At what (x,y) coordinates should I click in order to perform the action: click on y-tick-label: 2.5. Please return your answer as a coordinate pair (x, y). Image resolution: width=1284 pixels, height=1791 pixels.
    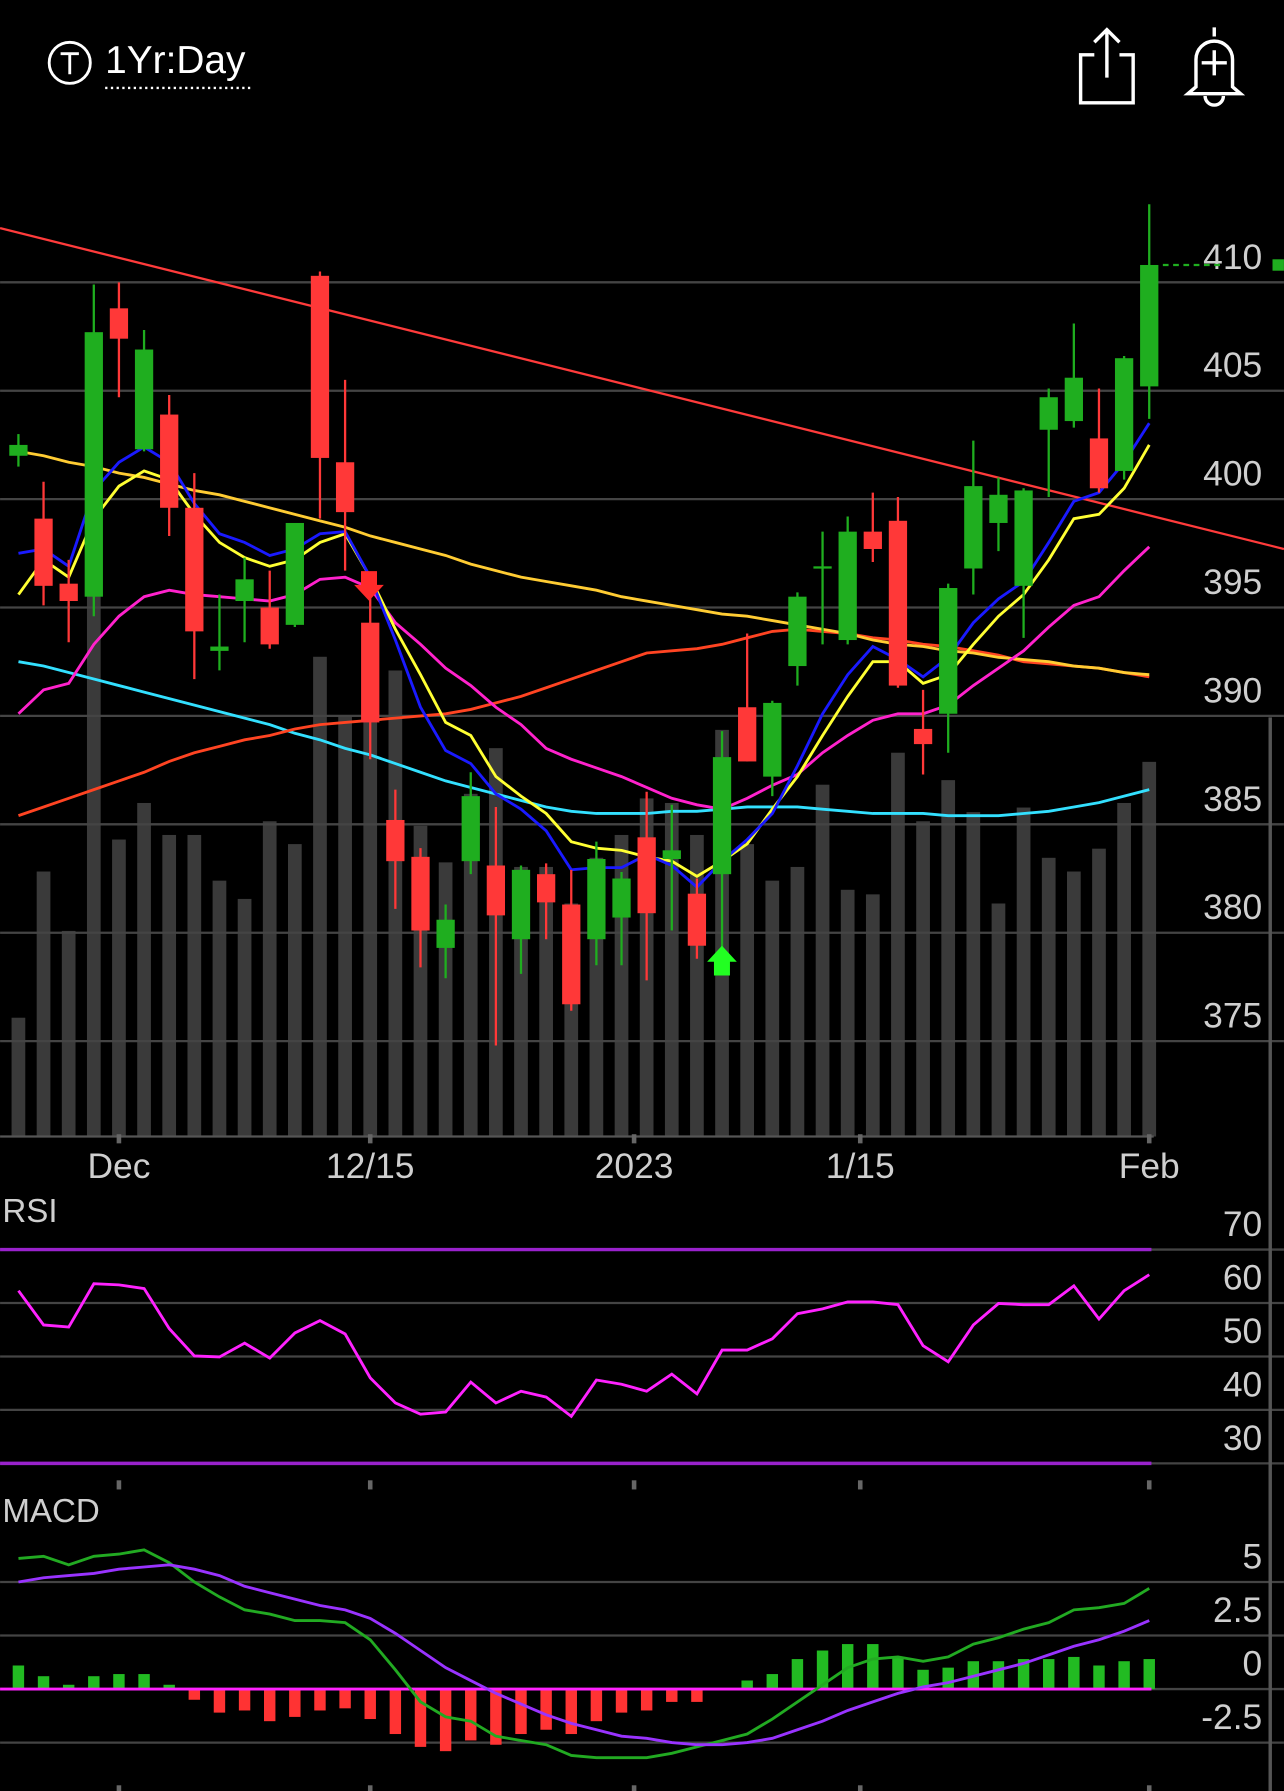
    Looking at the image, I should click on (1237, 1610).